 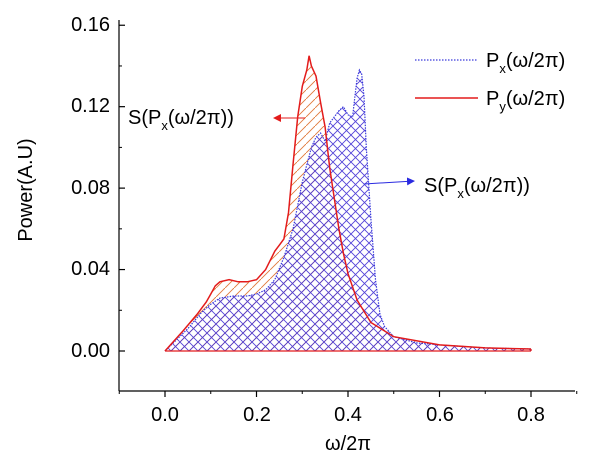 I want to click on x-tick-label: 0.4, so click(x=348, y=415).